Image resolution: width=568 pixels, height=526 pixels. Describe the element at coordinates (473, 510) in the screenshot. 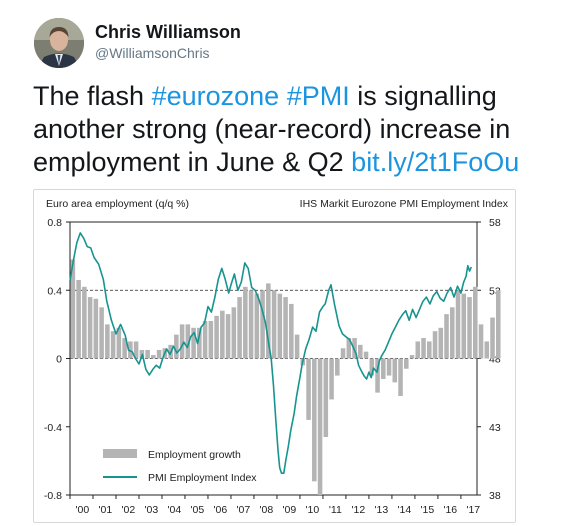

I see `x-axis-tick-label: '17` at that location.